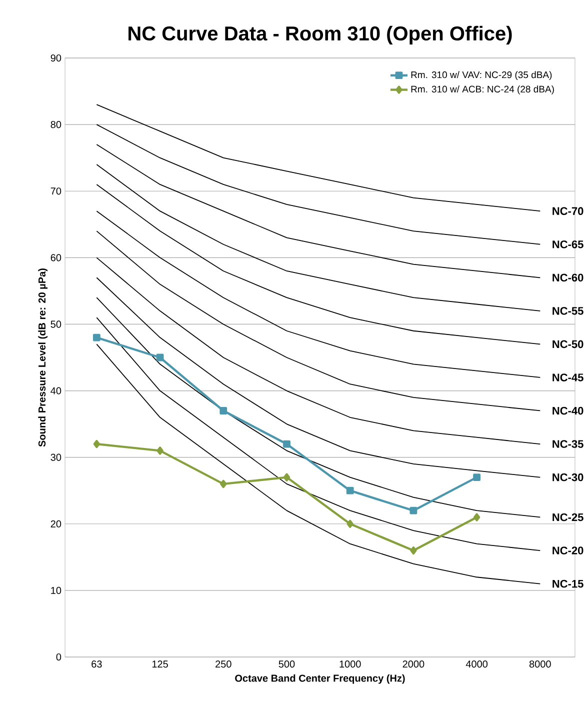  Describe the element at coordinates (568, 477) in the screenshot. I see `series-label: NC-30` at that location.